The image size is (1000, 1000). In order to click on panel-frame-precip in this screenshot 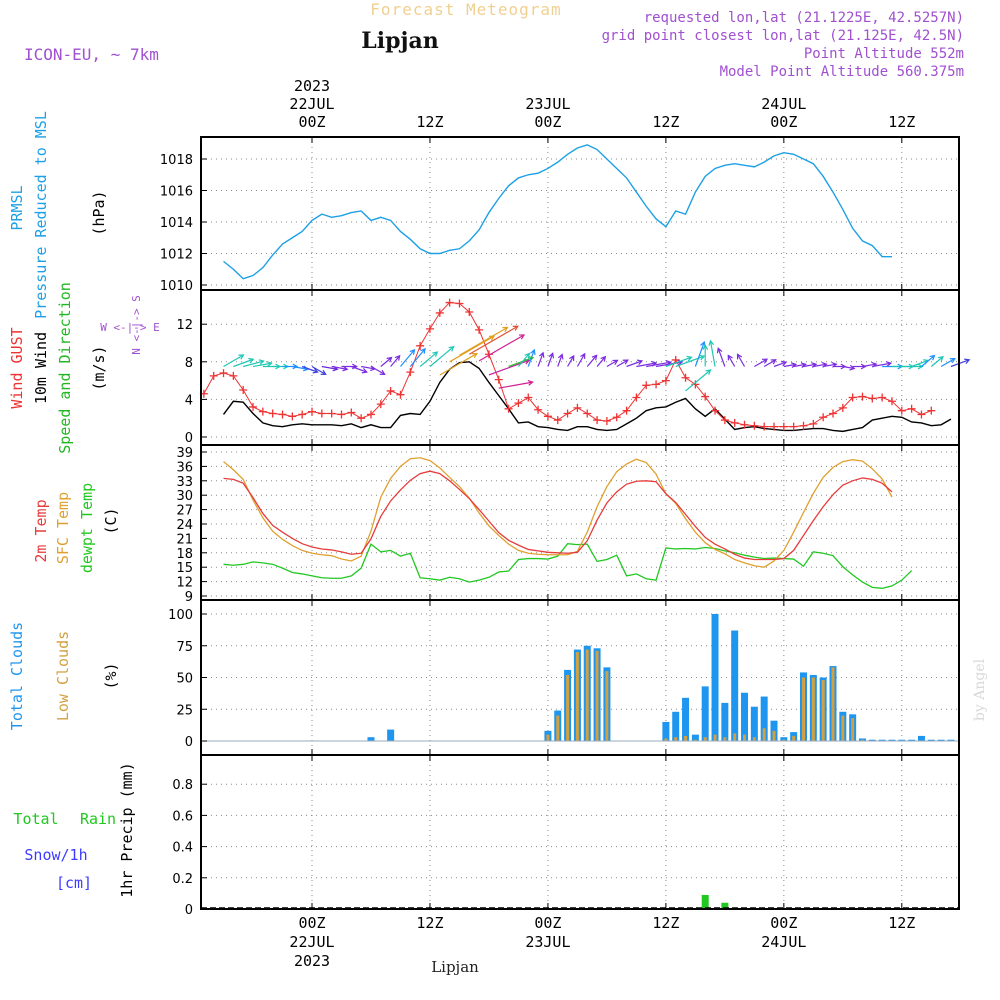, I will do `click(580, 832)`.